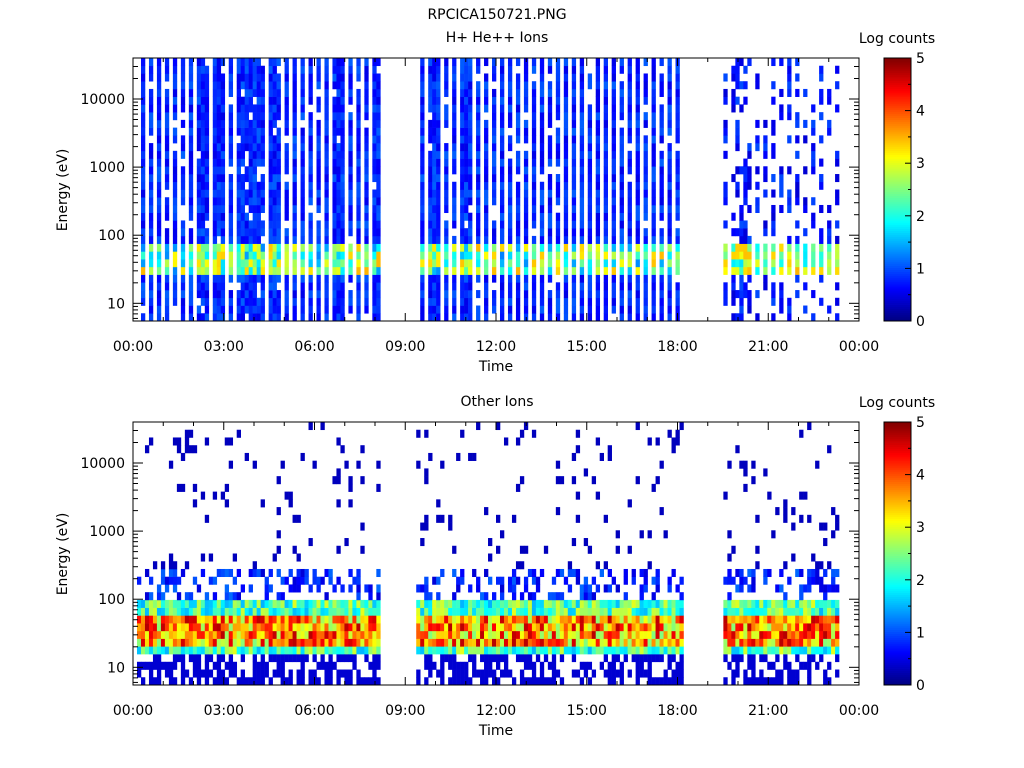 The width and height of the screenshot is (1024, 768). What do you see at coordinates (677, 711) in the screenshot?
I see `x-tick-label: 18:00` at bounding box center [677, 711].